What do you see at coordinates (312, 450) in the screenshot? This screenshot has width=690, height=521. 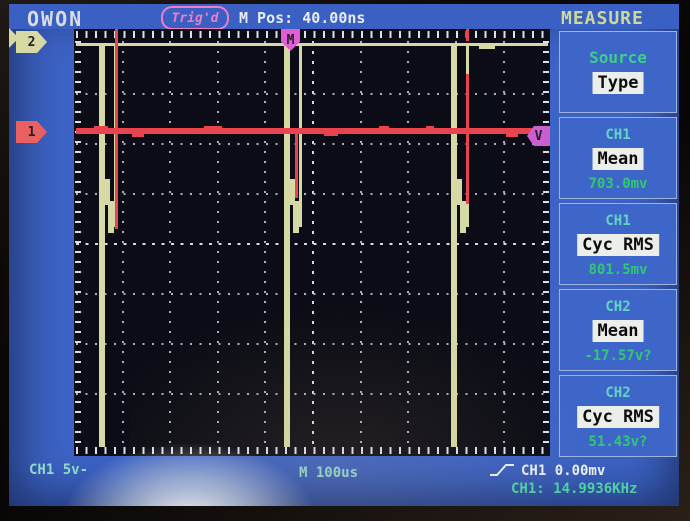 I see `ruler-bottom` at bounding box center [312, 450].